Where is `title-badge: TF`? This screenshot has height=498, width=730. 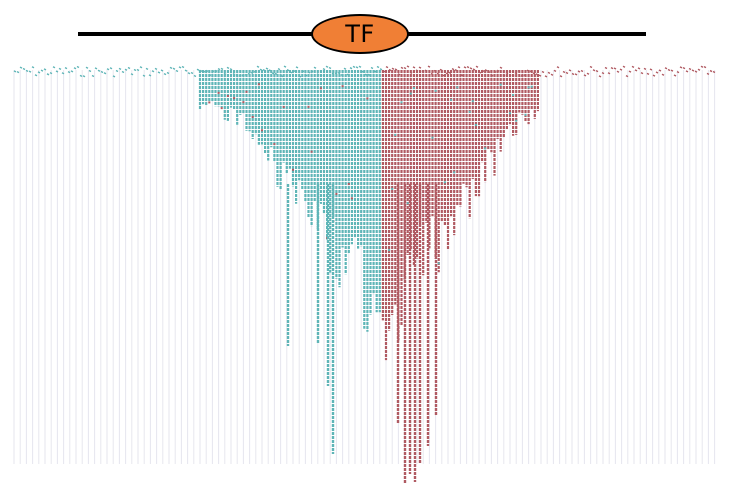 title-badge: TF is located at coordinates (360, 34).